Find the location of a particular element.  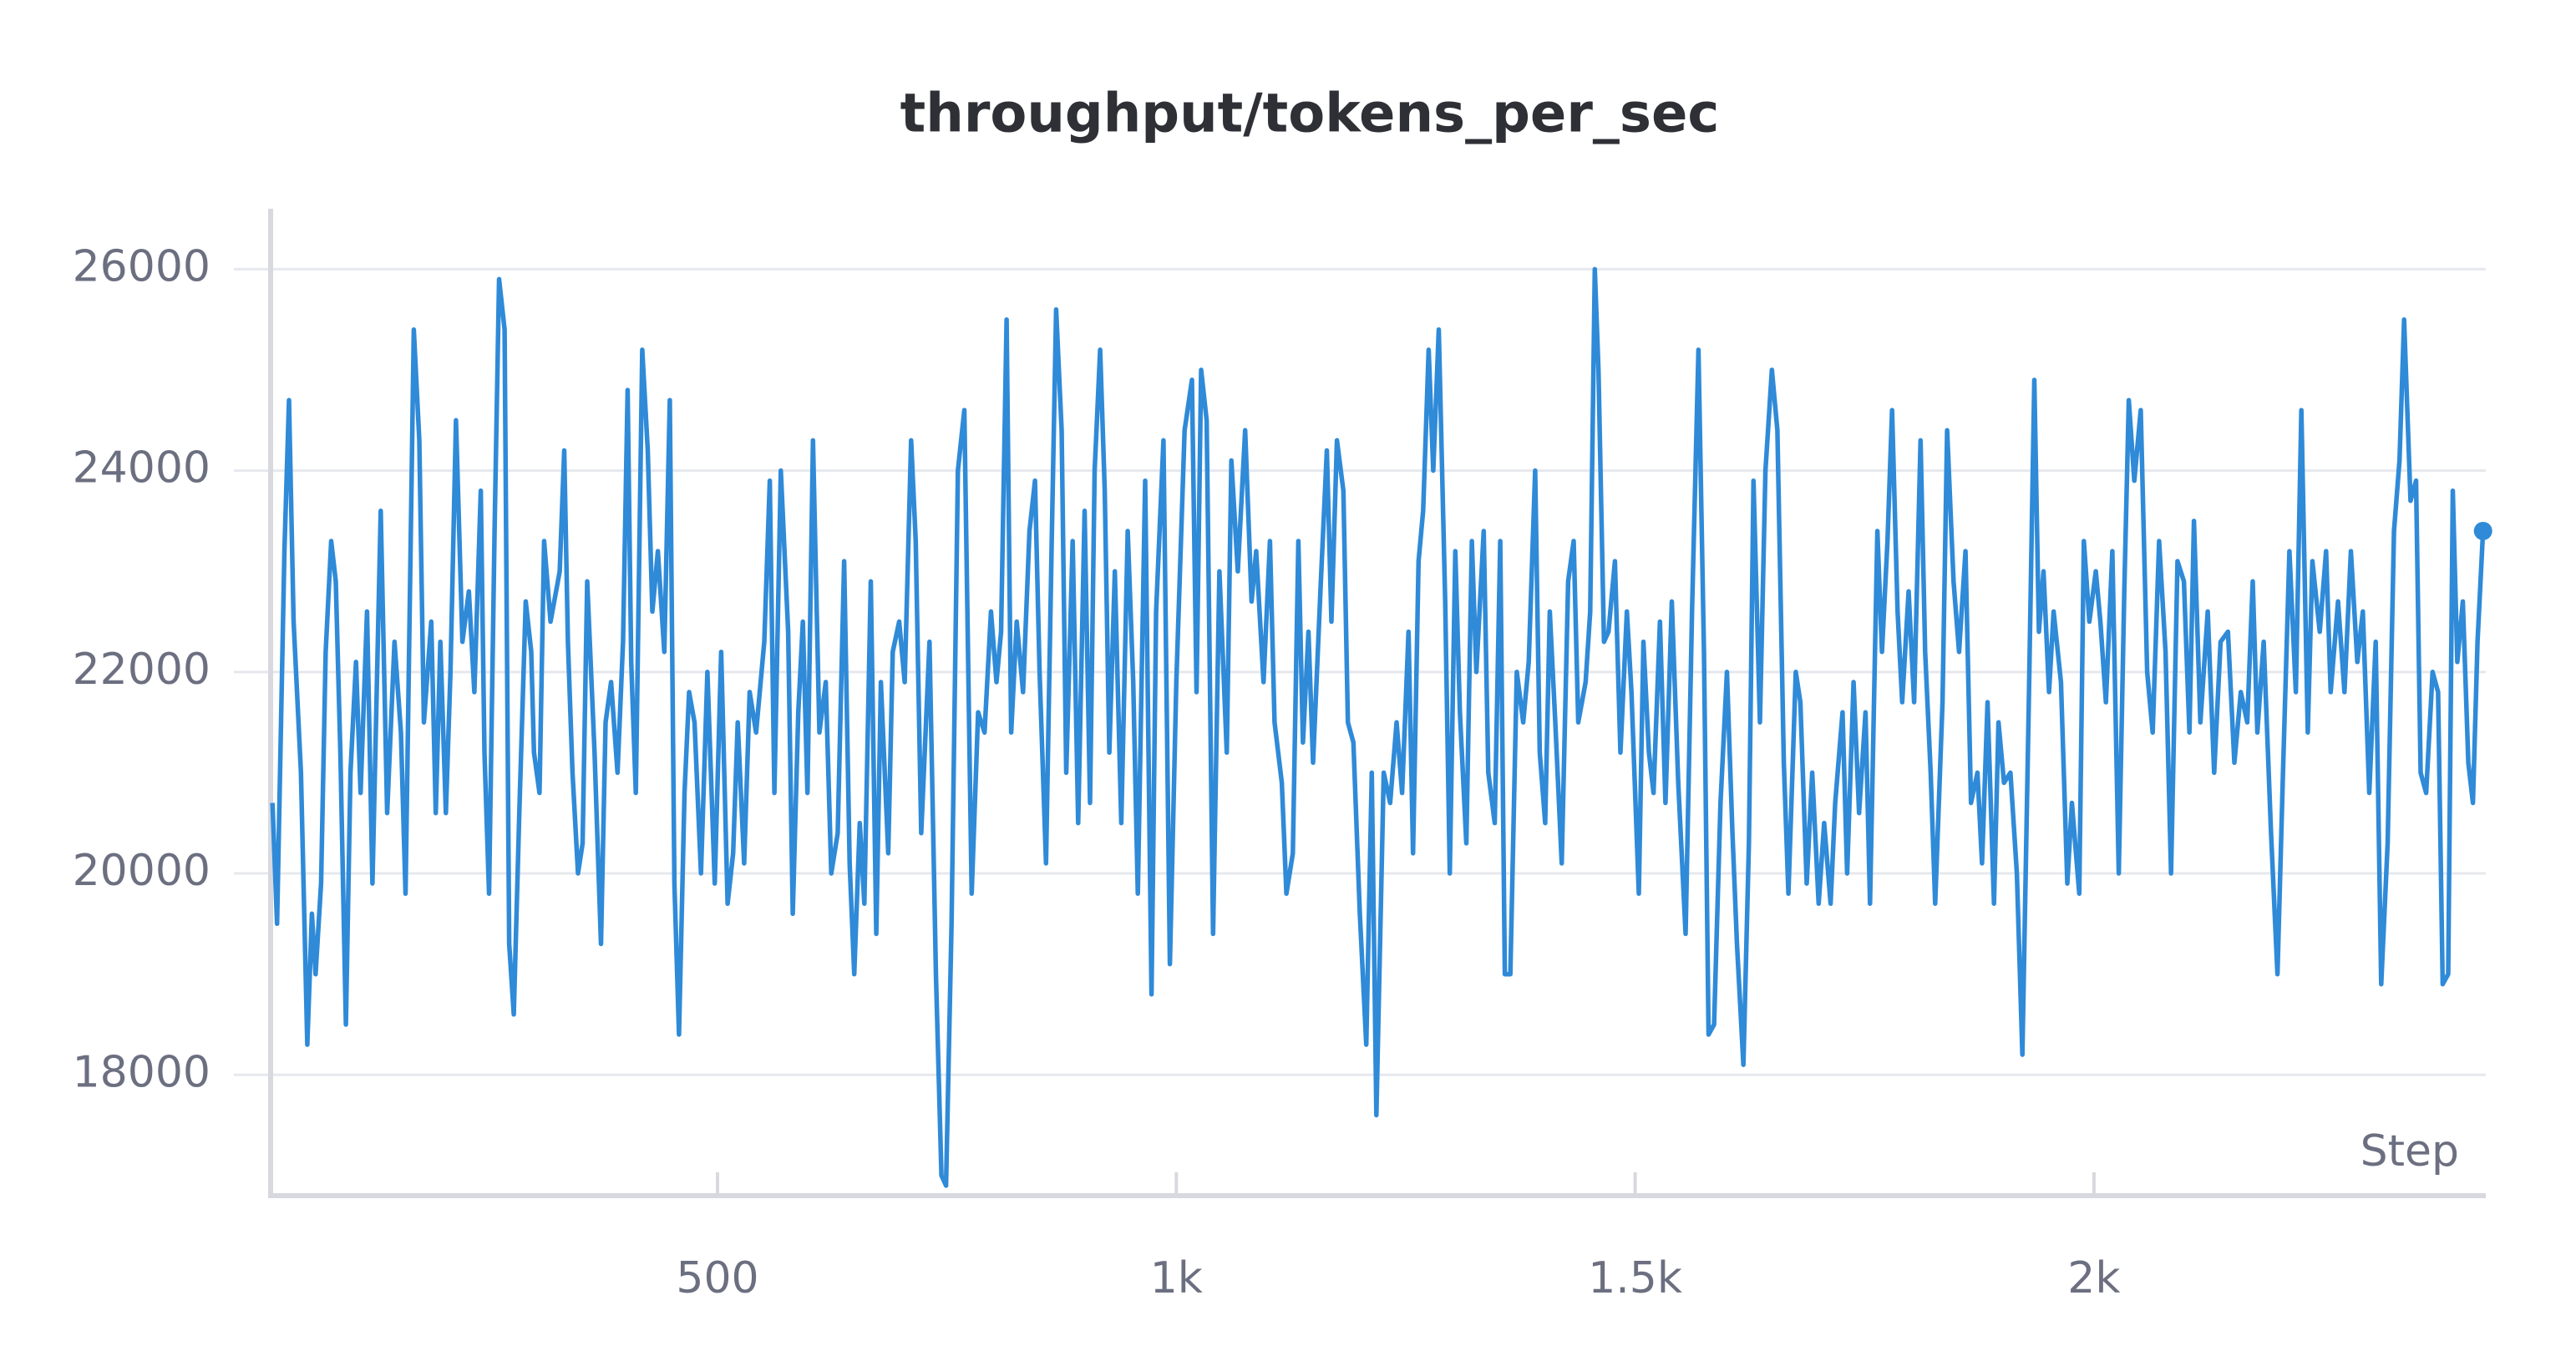

x-tick-label: 2k is located at coordinates (2093, 1278).